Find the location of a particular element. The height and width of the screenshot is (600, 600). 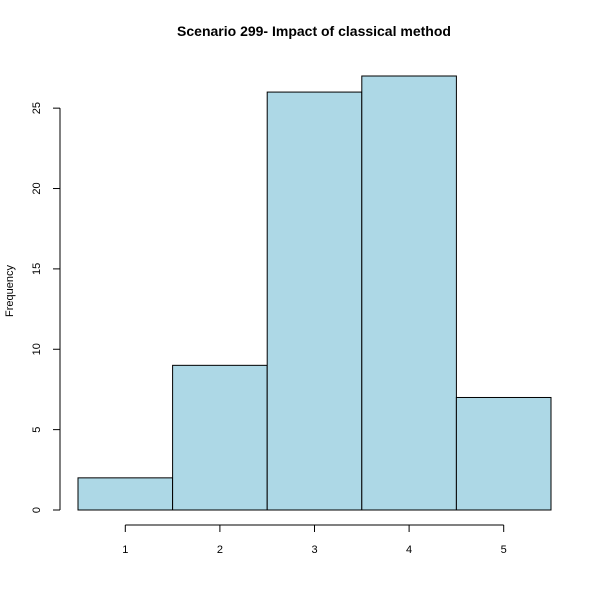

x-axis: 1 2 3 4 5 is located at coordinates (314, 540).